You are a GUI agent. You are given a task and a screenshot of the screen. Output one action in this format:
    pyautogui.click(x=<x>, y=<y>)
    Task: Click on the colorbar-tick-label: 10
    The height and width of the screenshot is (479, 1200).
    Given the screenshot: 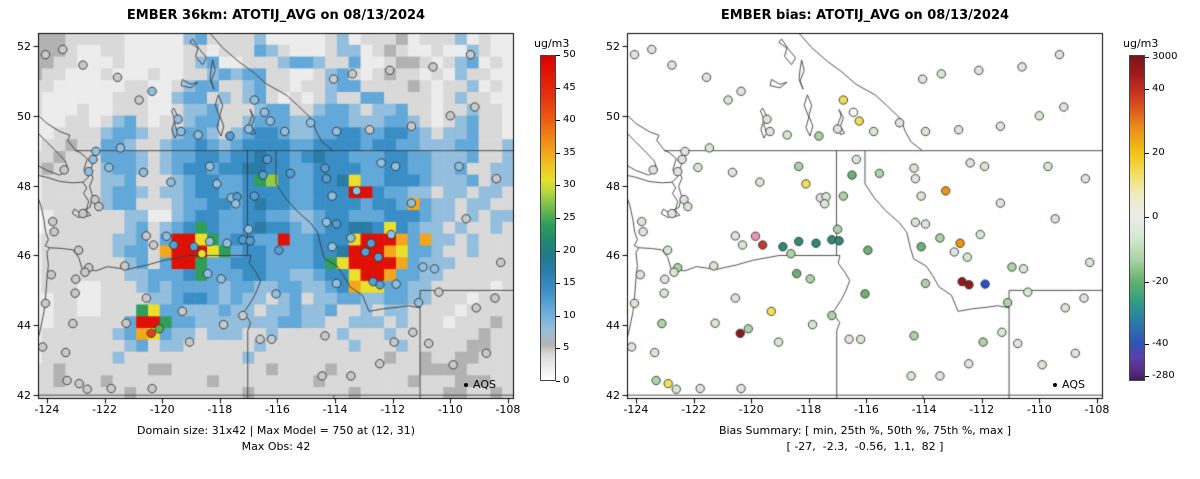 What is the action you would take?
    pyautogui.click(x=569, y=315)
    